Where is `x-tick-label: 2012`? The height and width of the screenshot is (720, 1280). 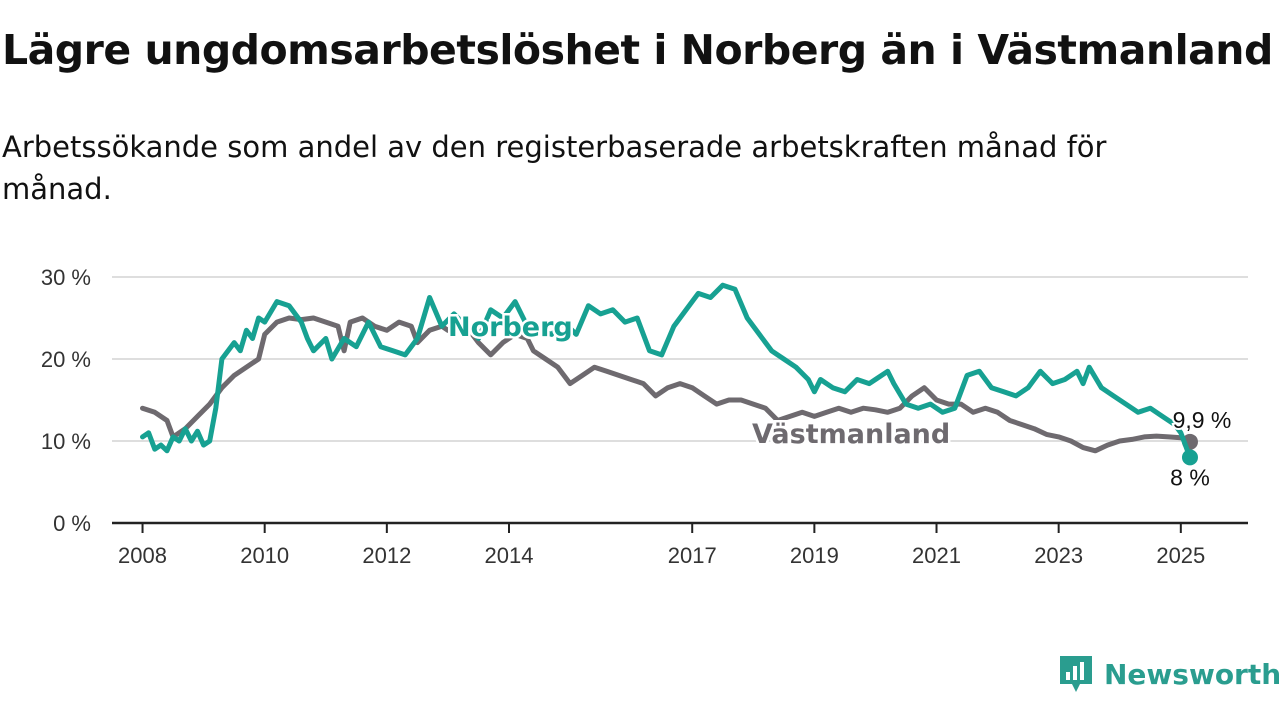
x-tick-label: 2012 is located at coordinates (386, 555).